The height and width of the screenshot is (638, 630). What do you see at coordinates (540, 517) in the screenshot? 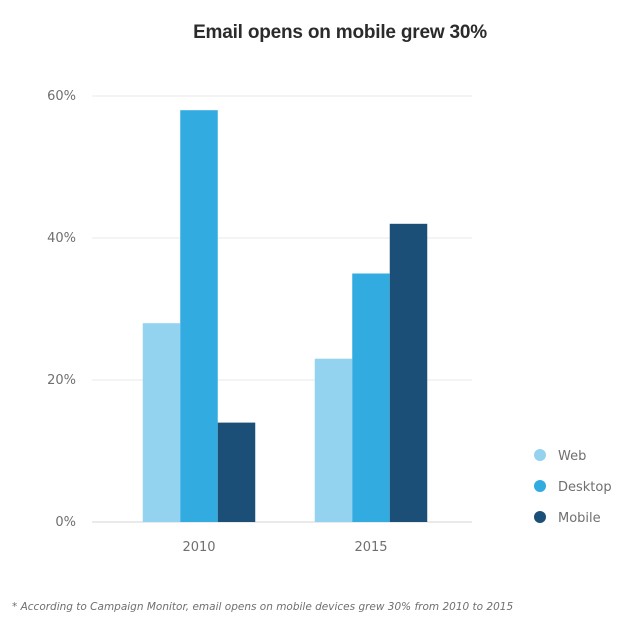
I see `legend-swatch-mobile` at bounding box center [540, 517].